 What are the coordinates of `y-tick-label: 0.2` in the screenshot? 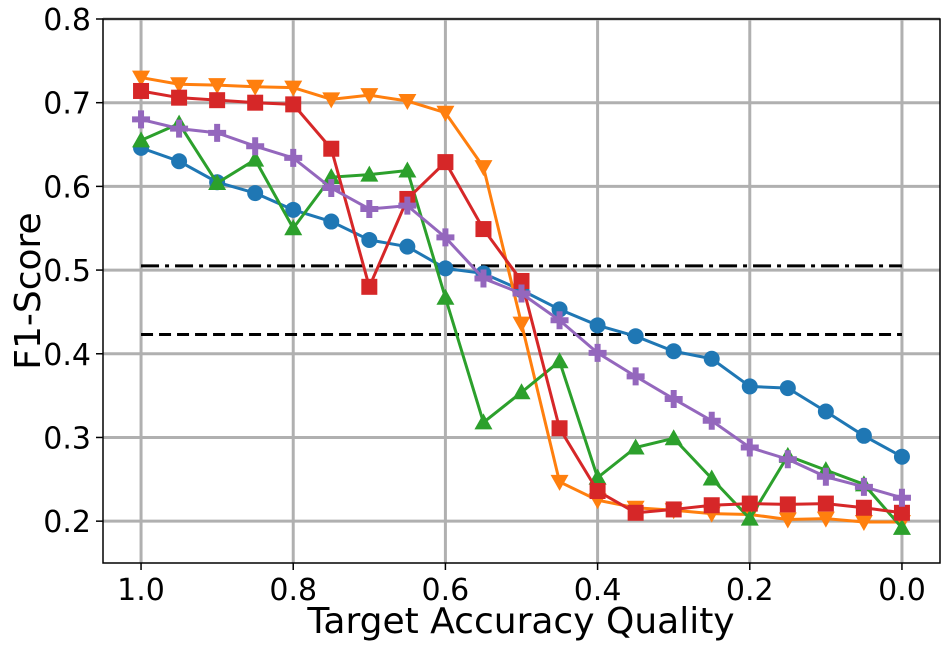 It's located at (67, 522).